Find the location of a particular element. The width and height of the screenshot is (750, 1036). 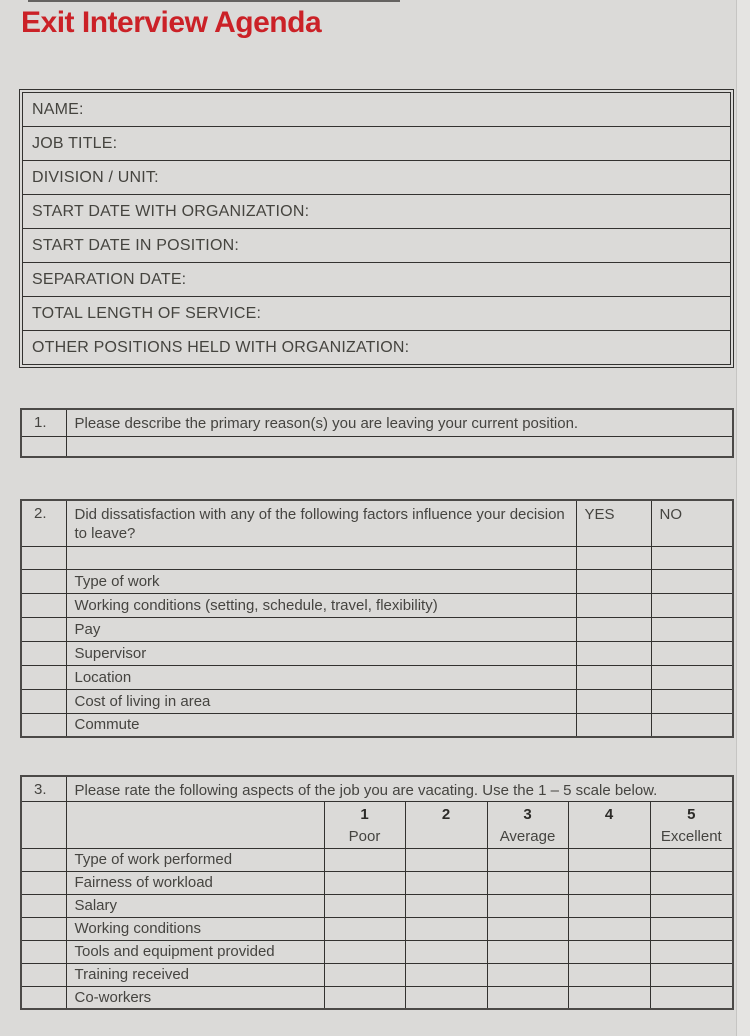

table-row: Tools and equipment provided is located at coordinates (377, 951).